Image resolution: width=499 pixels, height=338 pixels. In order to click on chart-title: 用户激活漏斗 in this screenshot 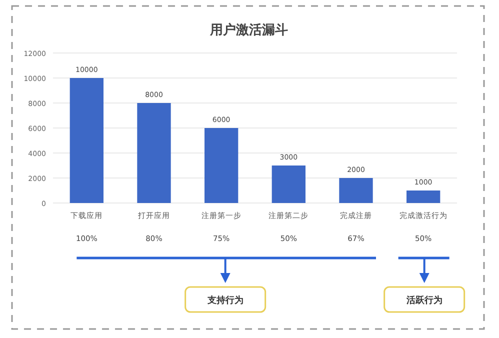, I will do `click(248, 30)`.